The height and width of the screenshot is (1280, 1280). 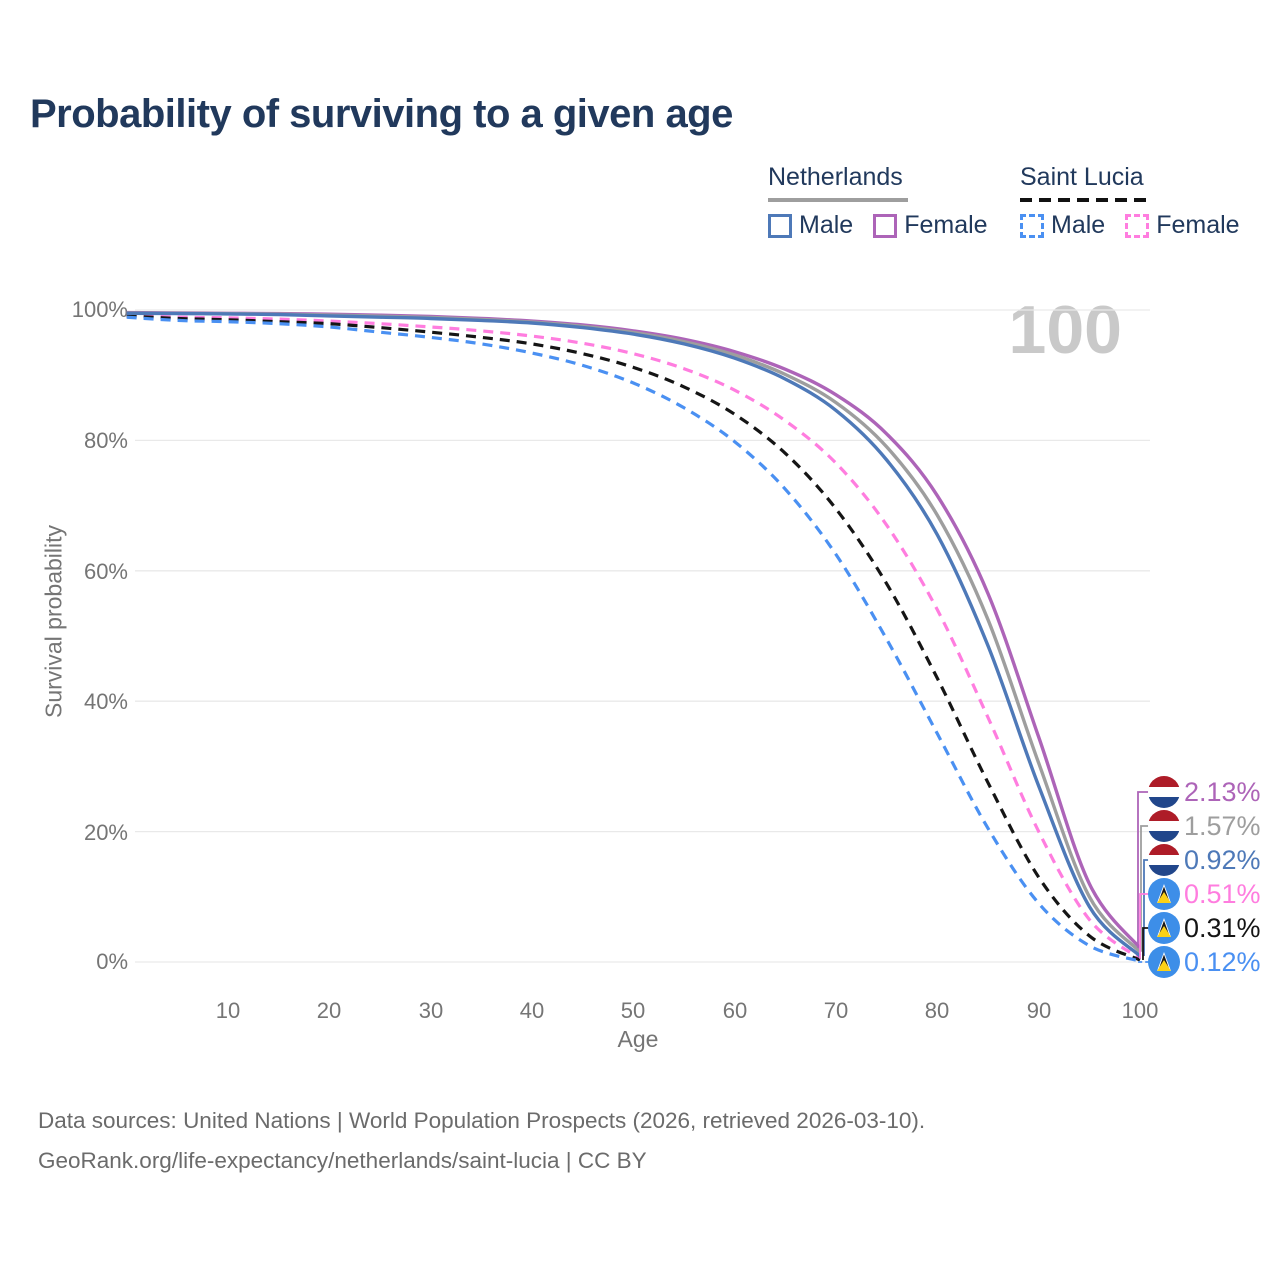 What do you see at coordinates (1222, 893) in the screenshot?
I see `end-value: 0.51%` at bounding box center [1222, 893].